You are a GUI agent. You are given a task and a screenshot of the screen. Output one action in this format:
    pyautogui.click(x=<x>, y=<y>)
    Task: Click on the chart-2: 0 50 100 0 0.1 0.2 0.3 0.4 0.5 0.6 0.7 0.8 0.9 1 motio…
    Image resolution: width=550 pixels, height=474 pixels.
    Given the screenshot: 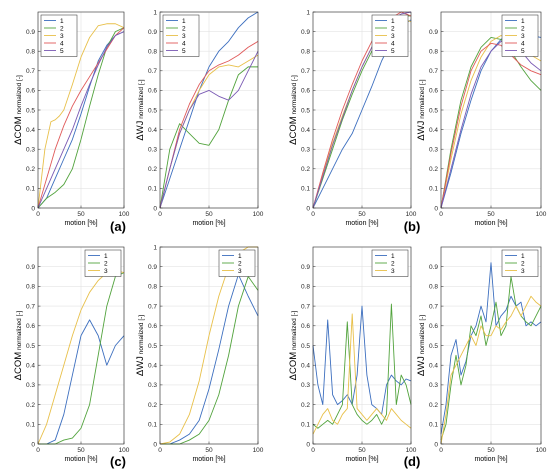 What is the action you would take?
    pyautogui.click(x=199, y=118)
    